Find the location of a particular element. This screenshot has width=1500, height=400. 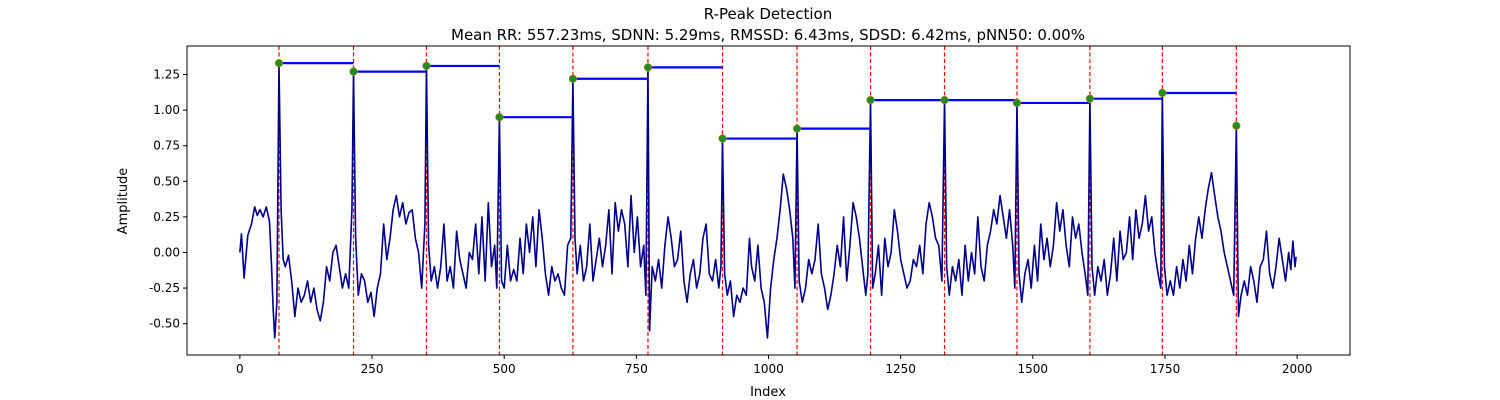

x-tick-label: 1750 is located at coordinates (1165, 369).